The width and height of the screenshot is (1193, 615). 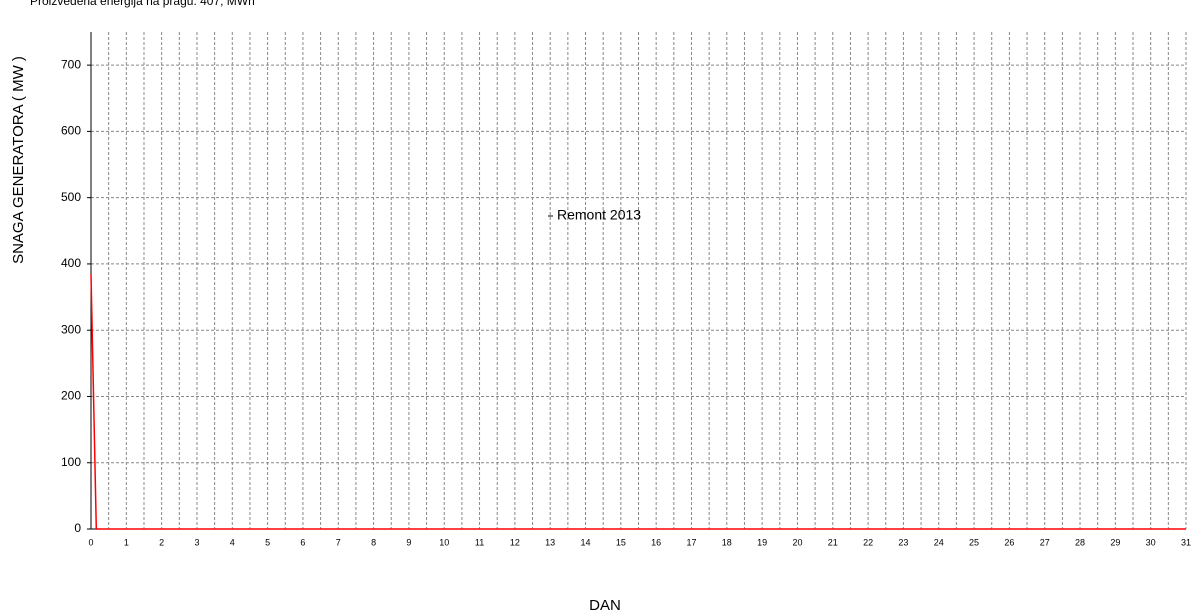 What do you see at coordinates (1151, 542) in the screenshot?
I see `x-tick-label: 30` at bounding box center [1151, 542].